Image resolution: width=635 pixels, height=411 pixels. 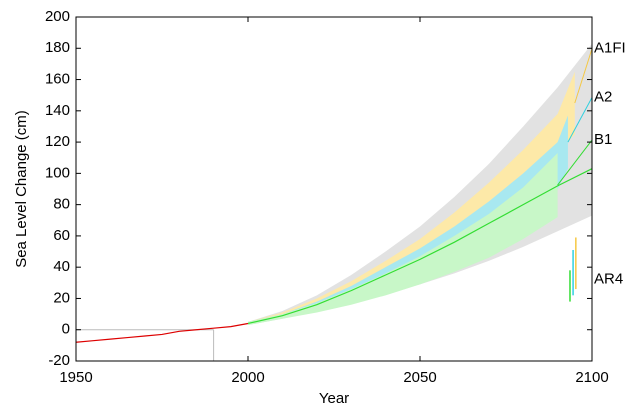 What do you see at coordinates (591, 377) in the screenshot?
I see `x-tick-label: 2100` at bounding box center [591, 377].